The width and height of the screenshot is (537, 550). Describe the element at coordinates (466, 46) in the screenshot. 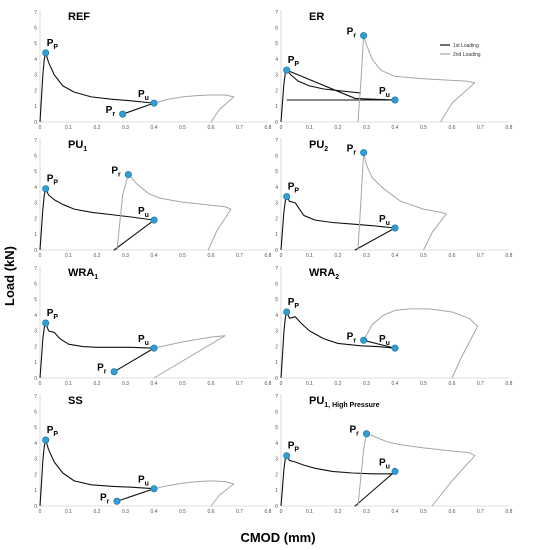

I see `legend-label-1st-loading: 1st Loading` at that location.